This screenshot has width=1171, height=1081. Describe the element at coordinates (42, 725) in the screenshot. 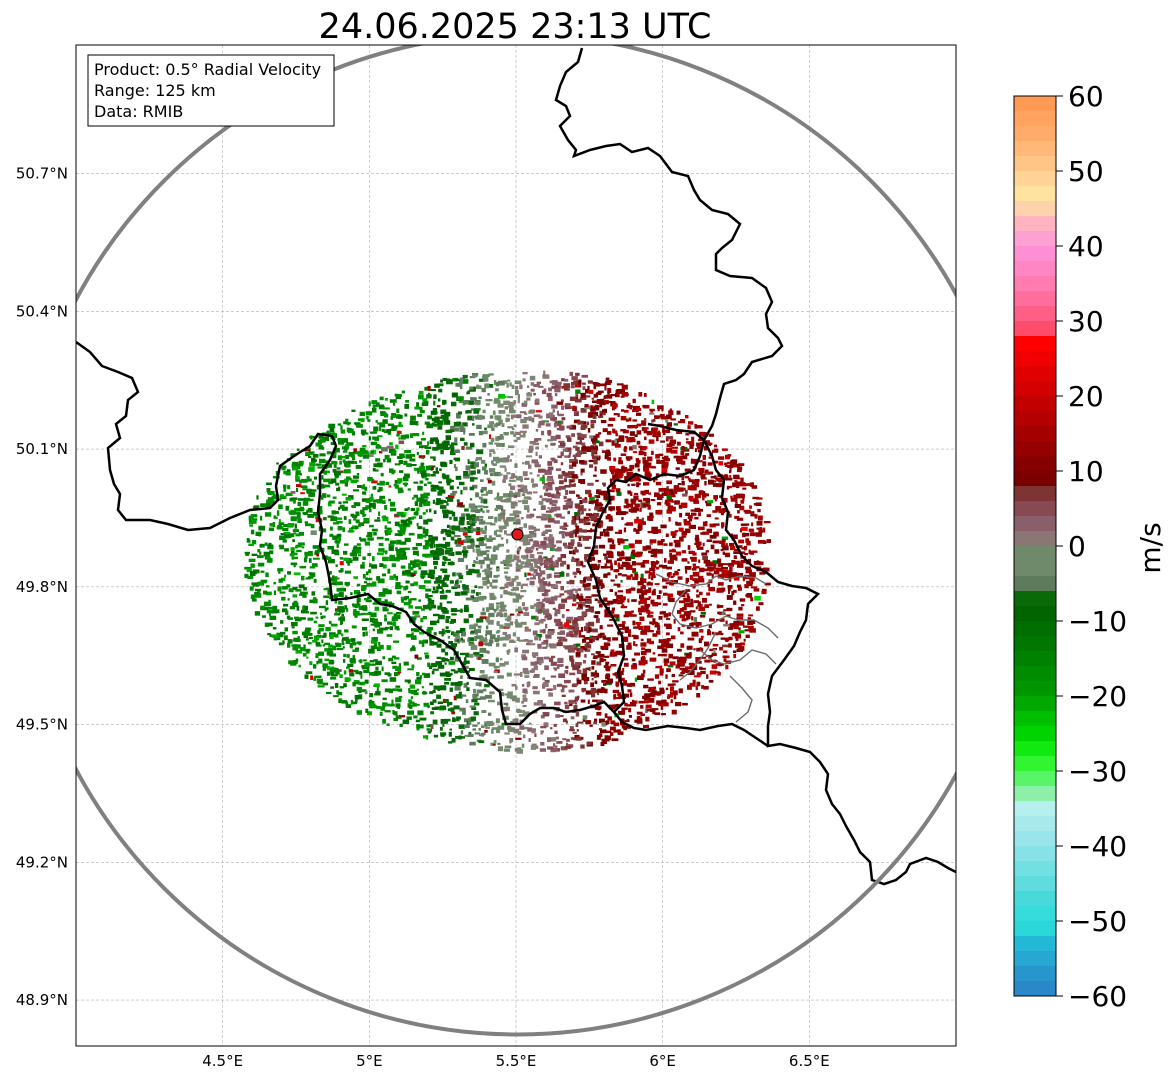

I see `y-tick-label: 49.5°N` at that location.